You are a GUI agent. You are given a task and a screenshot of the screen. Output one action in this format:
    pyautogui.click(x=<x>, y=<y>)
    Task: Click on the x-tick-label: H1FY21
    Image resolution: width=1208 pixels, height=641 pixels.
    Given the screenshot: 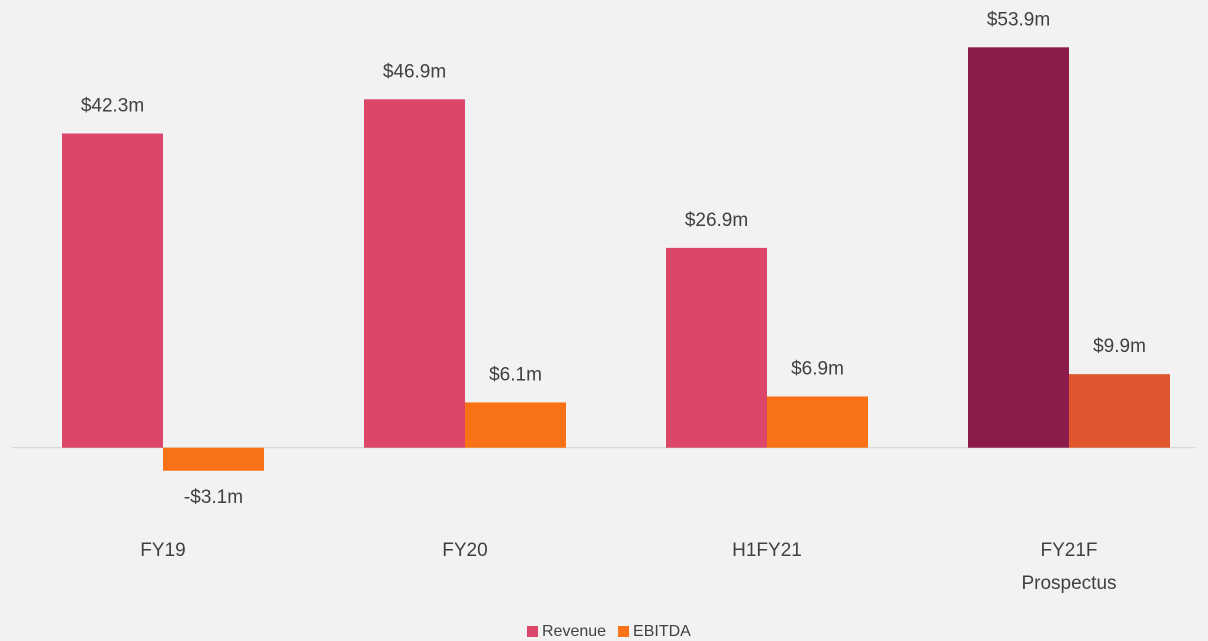 What is the action you would take?
    pyautogui.click(x=767, y=550)
    